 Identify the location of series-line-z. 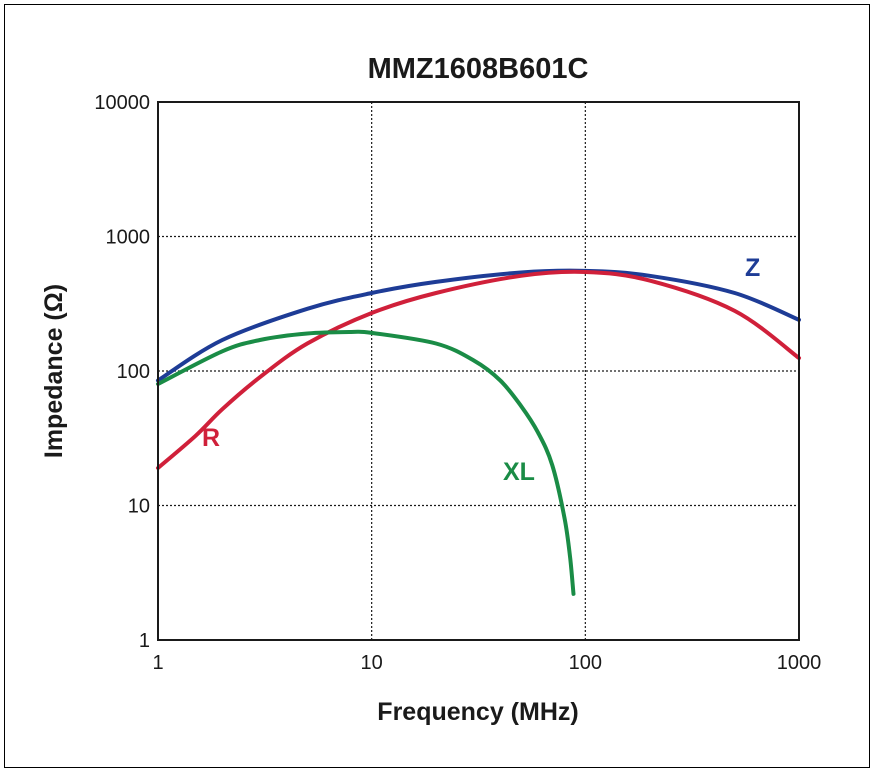
(478, 325).